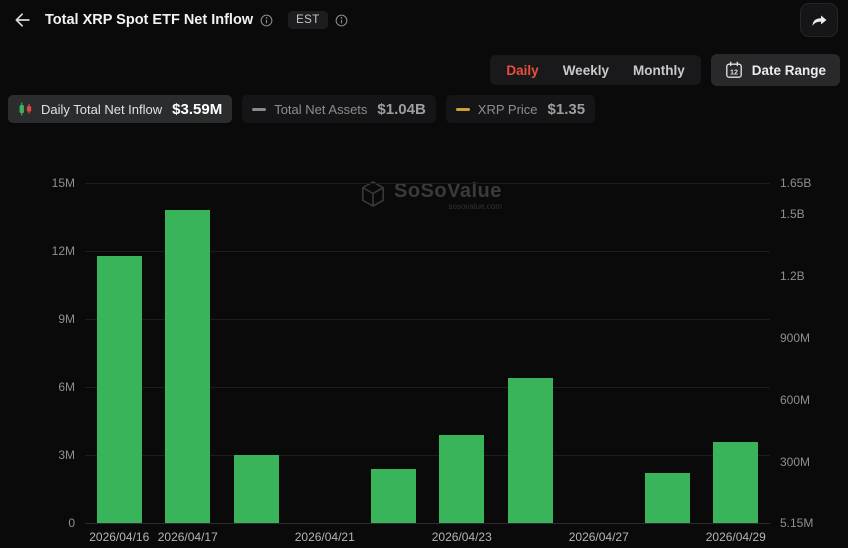 The image size is (848, 548). Describe the element at coordinates (341, 20) in the screenshot. I see `timezone-info-icon` at that location.